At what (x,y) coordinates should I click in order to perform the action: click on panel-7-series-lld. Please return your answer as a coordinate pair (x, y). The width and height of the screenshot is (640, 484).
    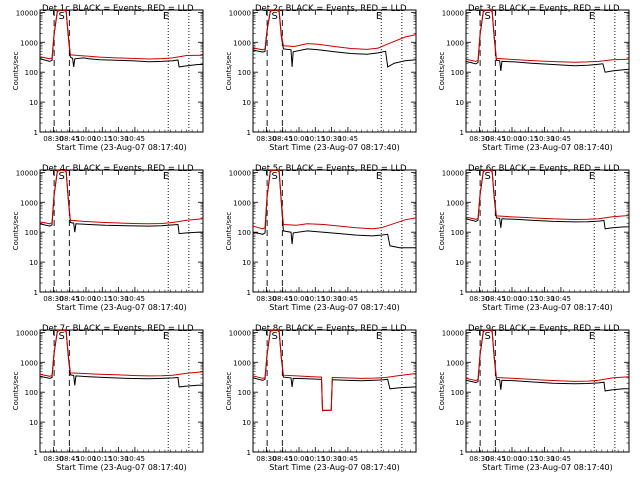
    Looking at the image, I should click on (121, 353).